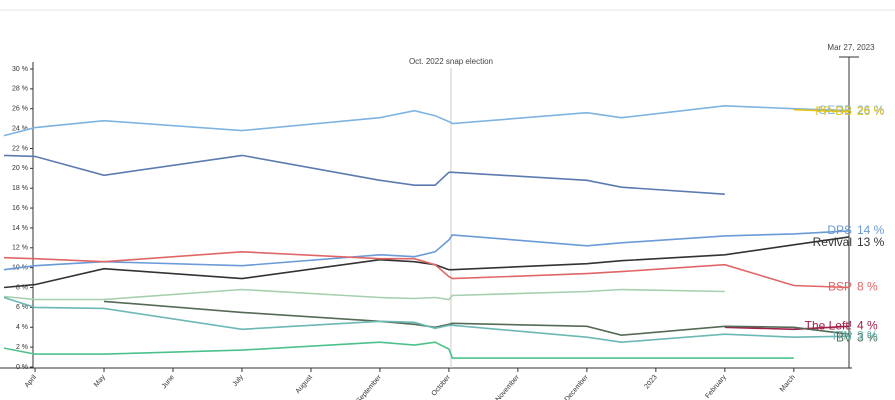 The height and width of the screenshot is (400, 895). What do you see at coordinates (871, 230) in the screenshot?
I see `series-value-label: 14 %` at bounding box center [871, 230].